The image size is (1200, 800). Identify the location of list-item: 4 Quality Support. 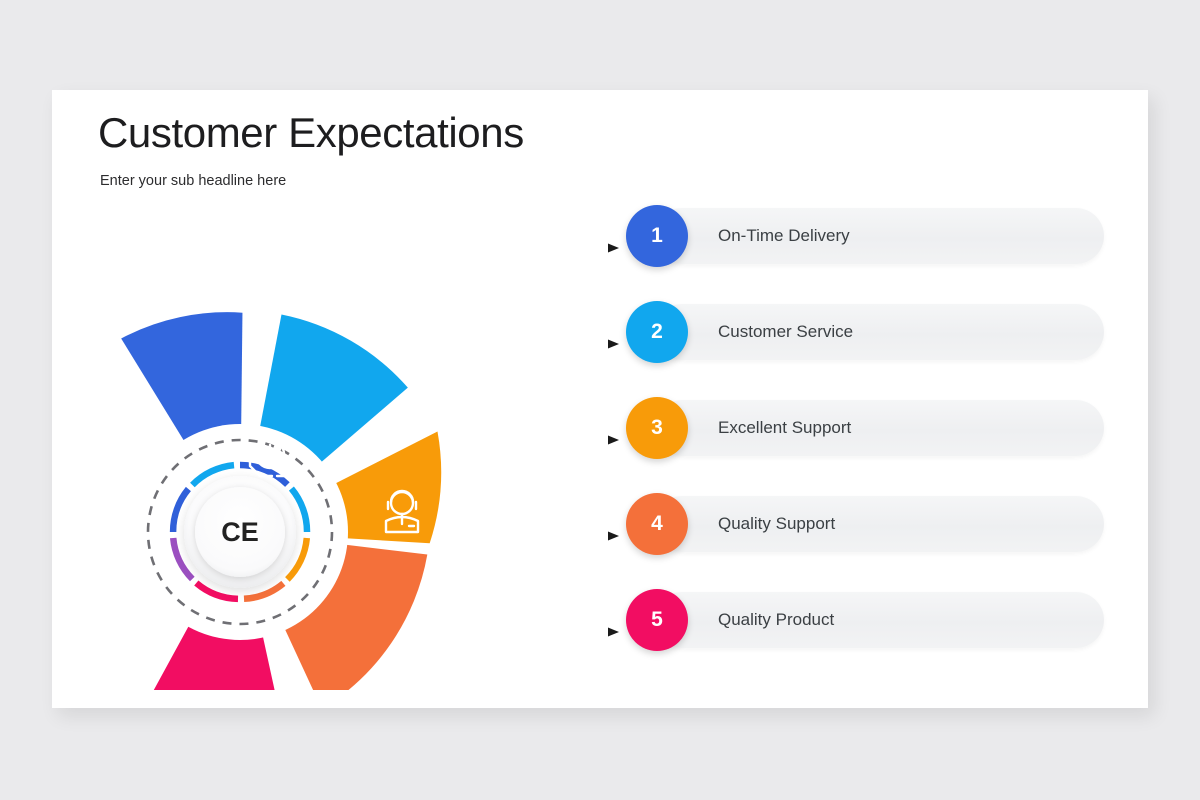
(865, 524).